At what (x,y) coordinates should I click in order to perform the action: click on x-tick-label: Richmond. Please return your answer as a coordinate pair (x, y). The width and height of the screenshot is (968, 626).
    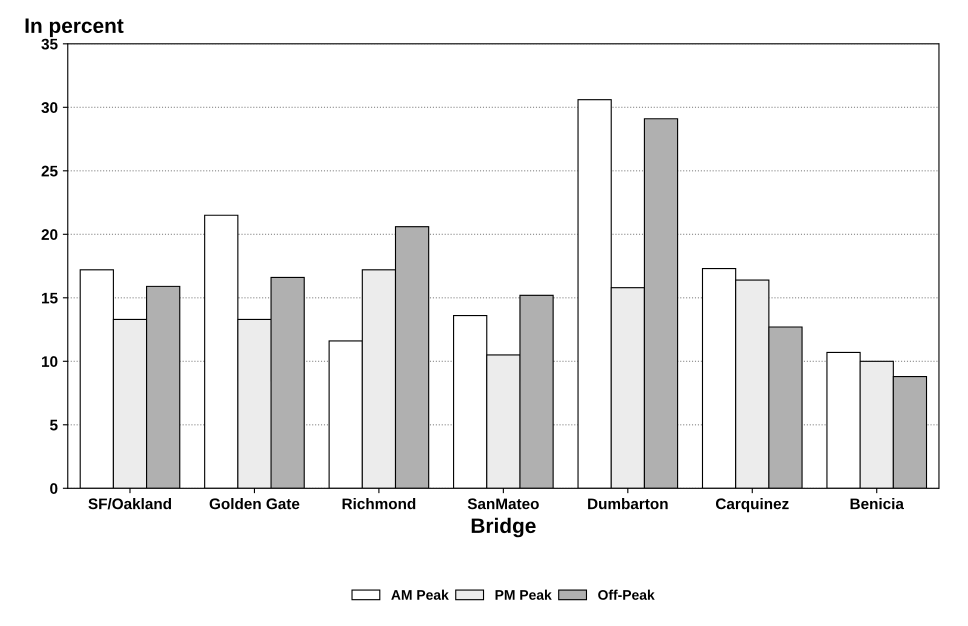
    Looking at the image, I should click on (379, 504).